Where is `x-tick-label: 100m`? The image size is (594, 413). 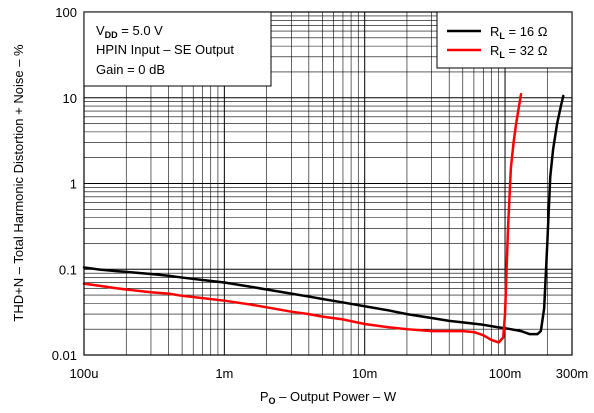 x-tick-label: 100m is located at coordinates (505, 373).